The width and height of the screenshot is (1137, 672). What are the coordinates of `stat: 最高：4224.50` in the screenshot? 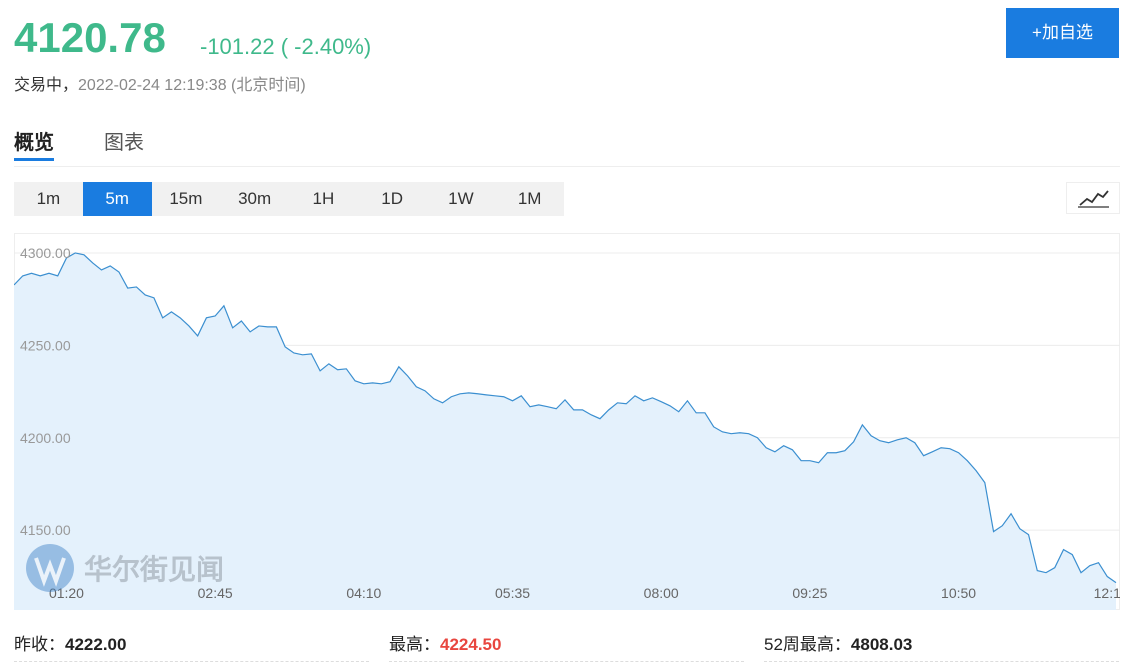 It's located at (445, 642).